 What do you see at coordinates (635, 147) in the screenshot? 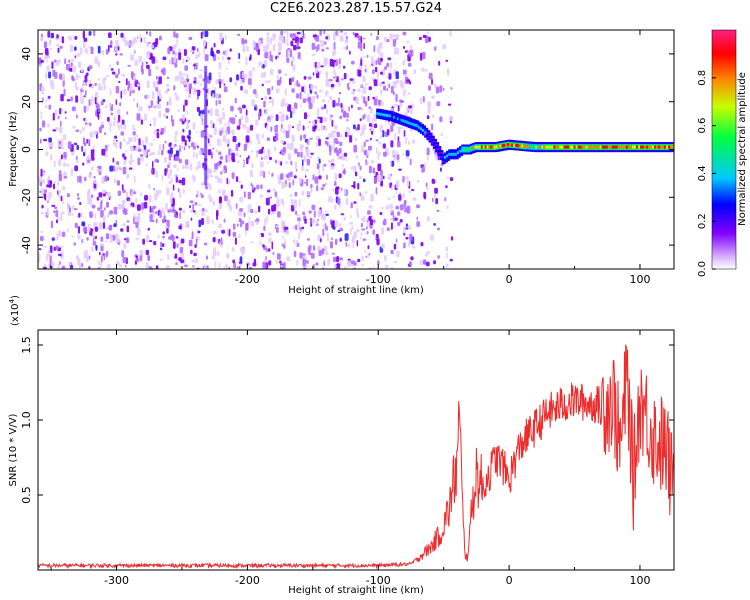
I see `ridge-core` at bounding box center [635, 147].